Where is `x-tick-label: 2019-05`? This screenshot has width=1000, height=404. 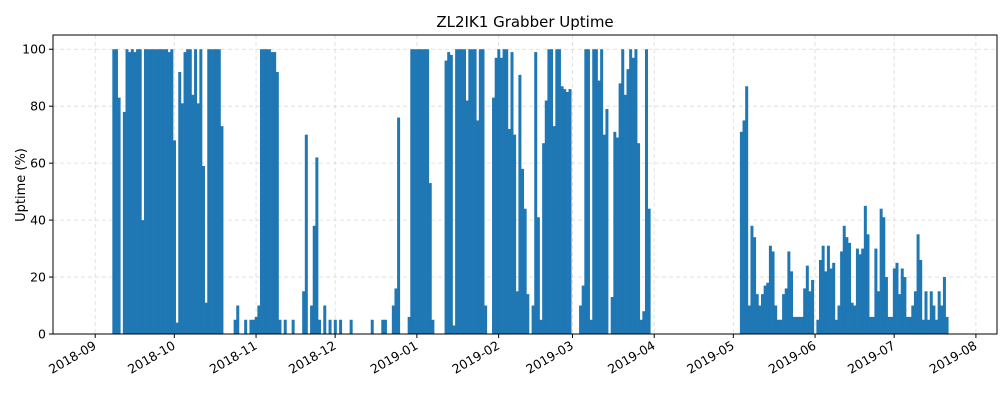
x-tick-label: 2019-05 is located at coordinates (710, 357).